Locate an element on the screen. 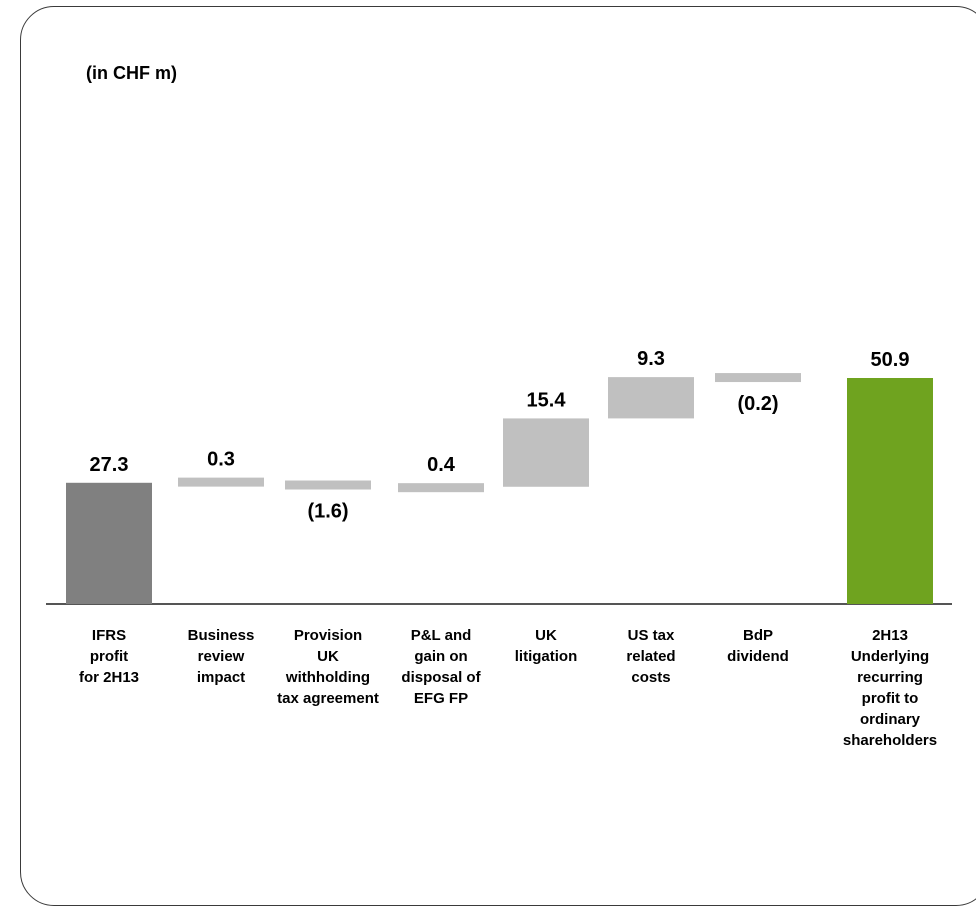  category-label-line: shareholders is located at coordinates (890, 740).